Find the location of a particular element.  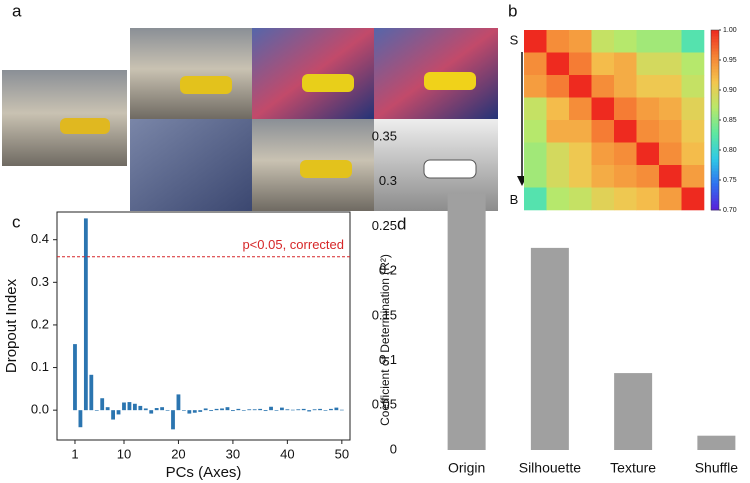

panel-label: d is located at coordinates (401, 223).